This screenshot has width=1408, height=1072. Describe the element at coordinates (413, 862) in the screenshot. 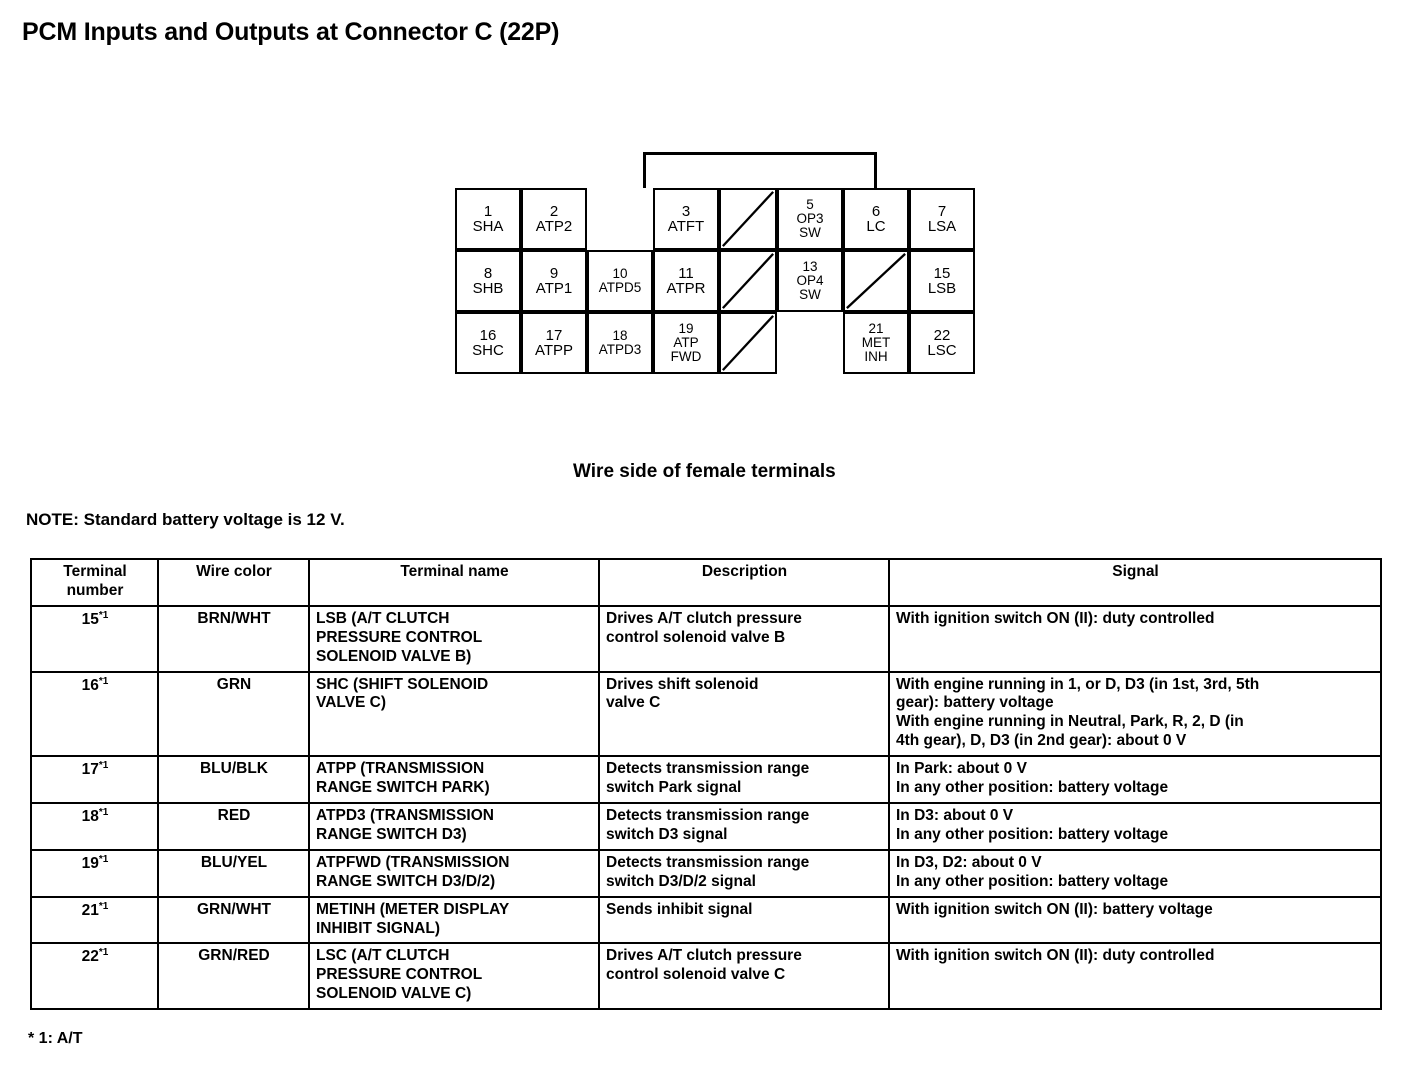

I see `cell-terminal-name-line: ATPFWD (TRANSMISSION` at that location.